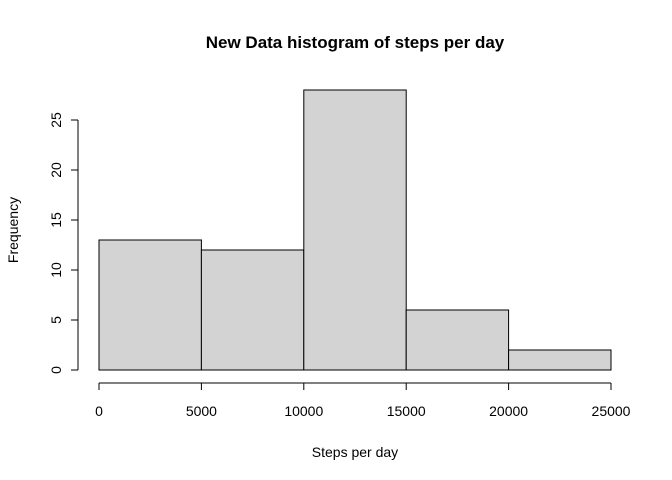 This screenshot has width=672, height=480. Describe the element at coordinates (13, 230) in the screenshot. I see `y-axis-label: Frequency` at that location.